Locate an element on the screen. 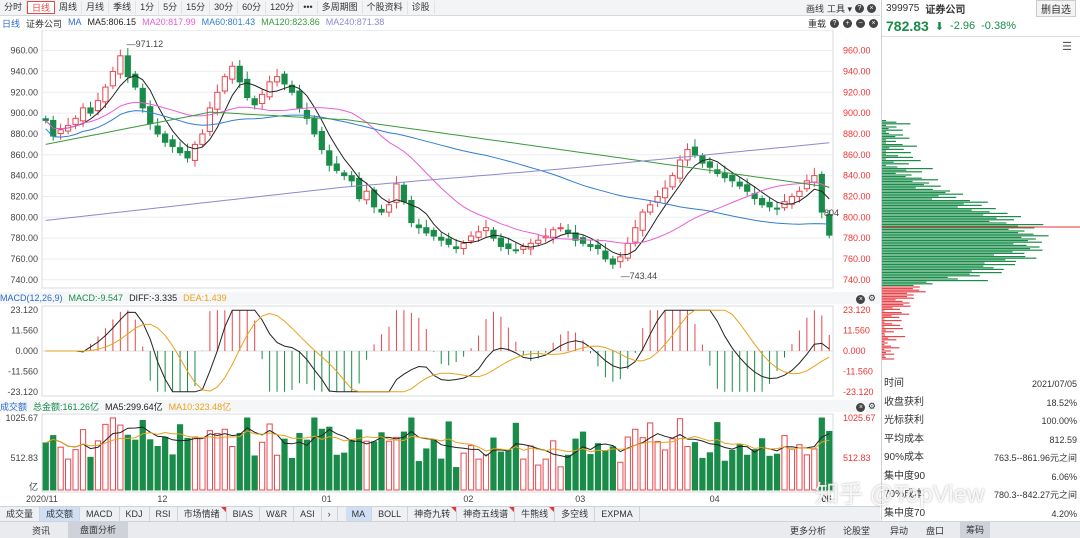  overlay-tab-5: 多空线 is located at coordinates (575, 514).